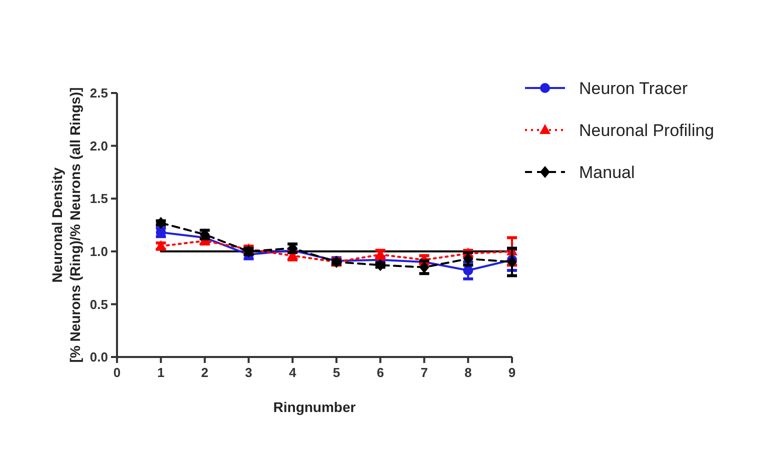 The height and width of the screenshot is (452, 778). I want to click on y-tick-label: 1.5, so click(99, 198).